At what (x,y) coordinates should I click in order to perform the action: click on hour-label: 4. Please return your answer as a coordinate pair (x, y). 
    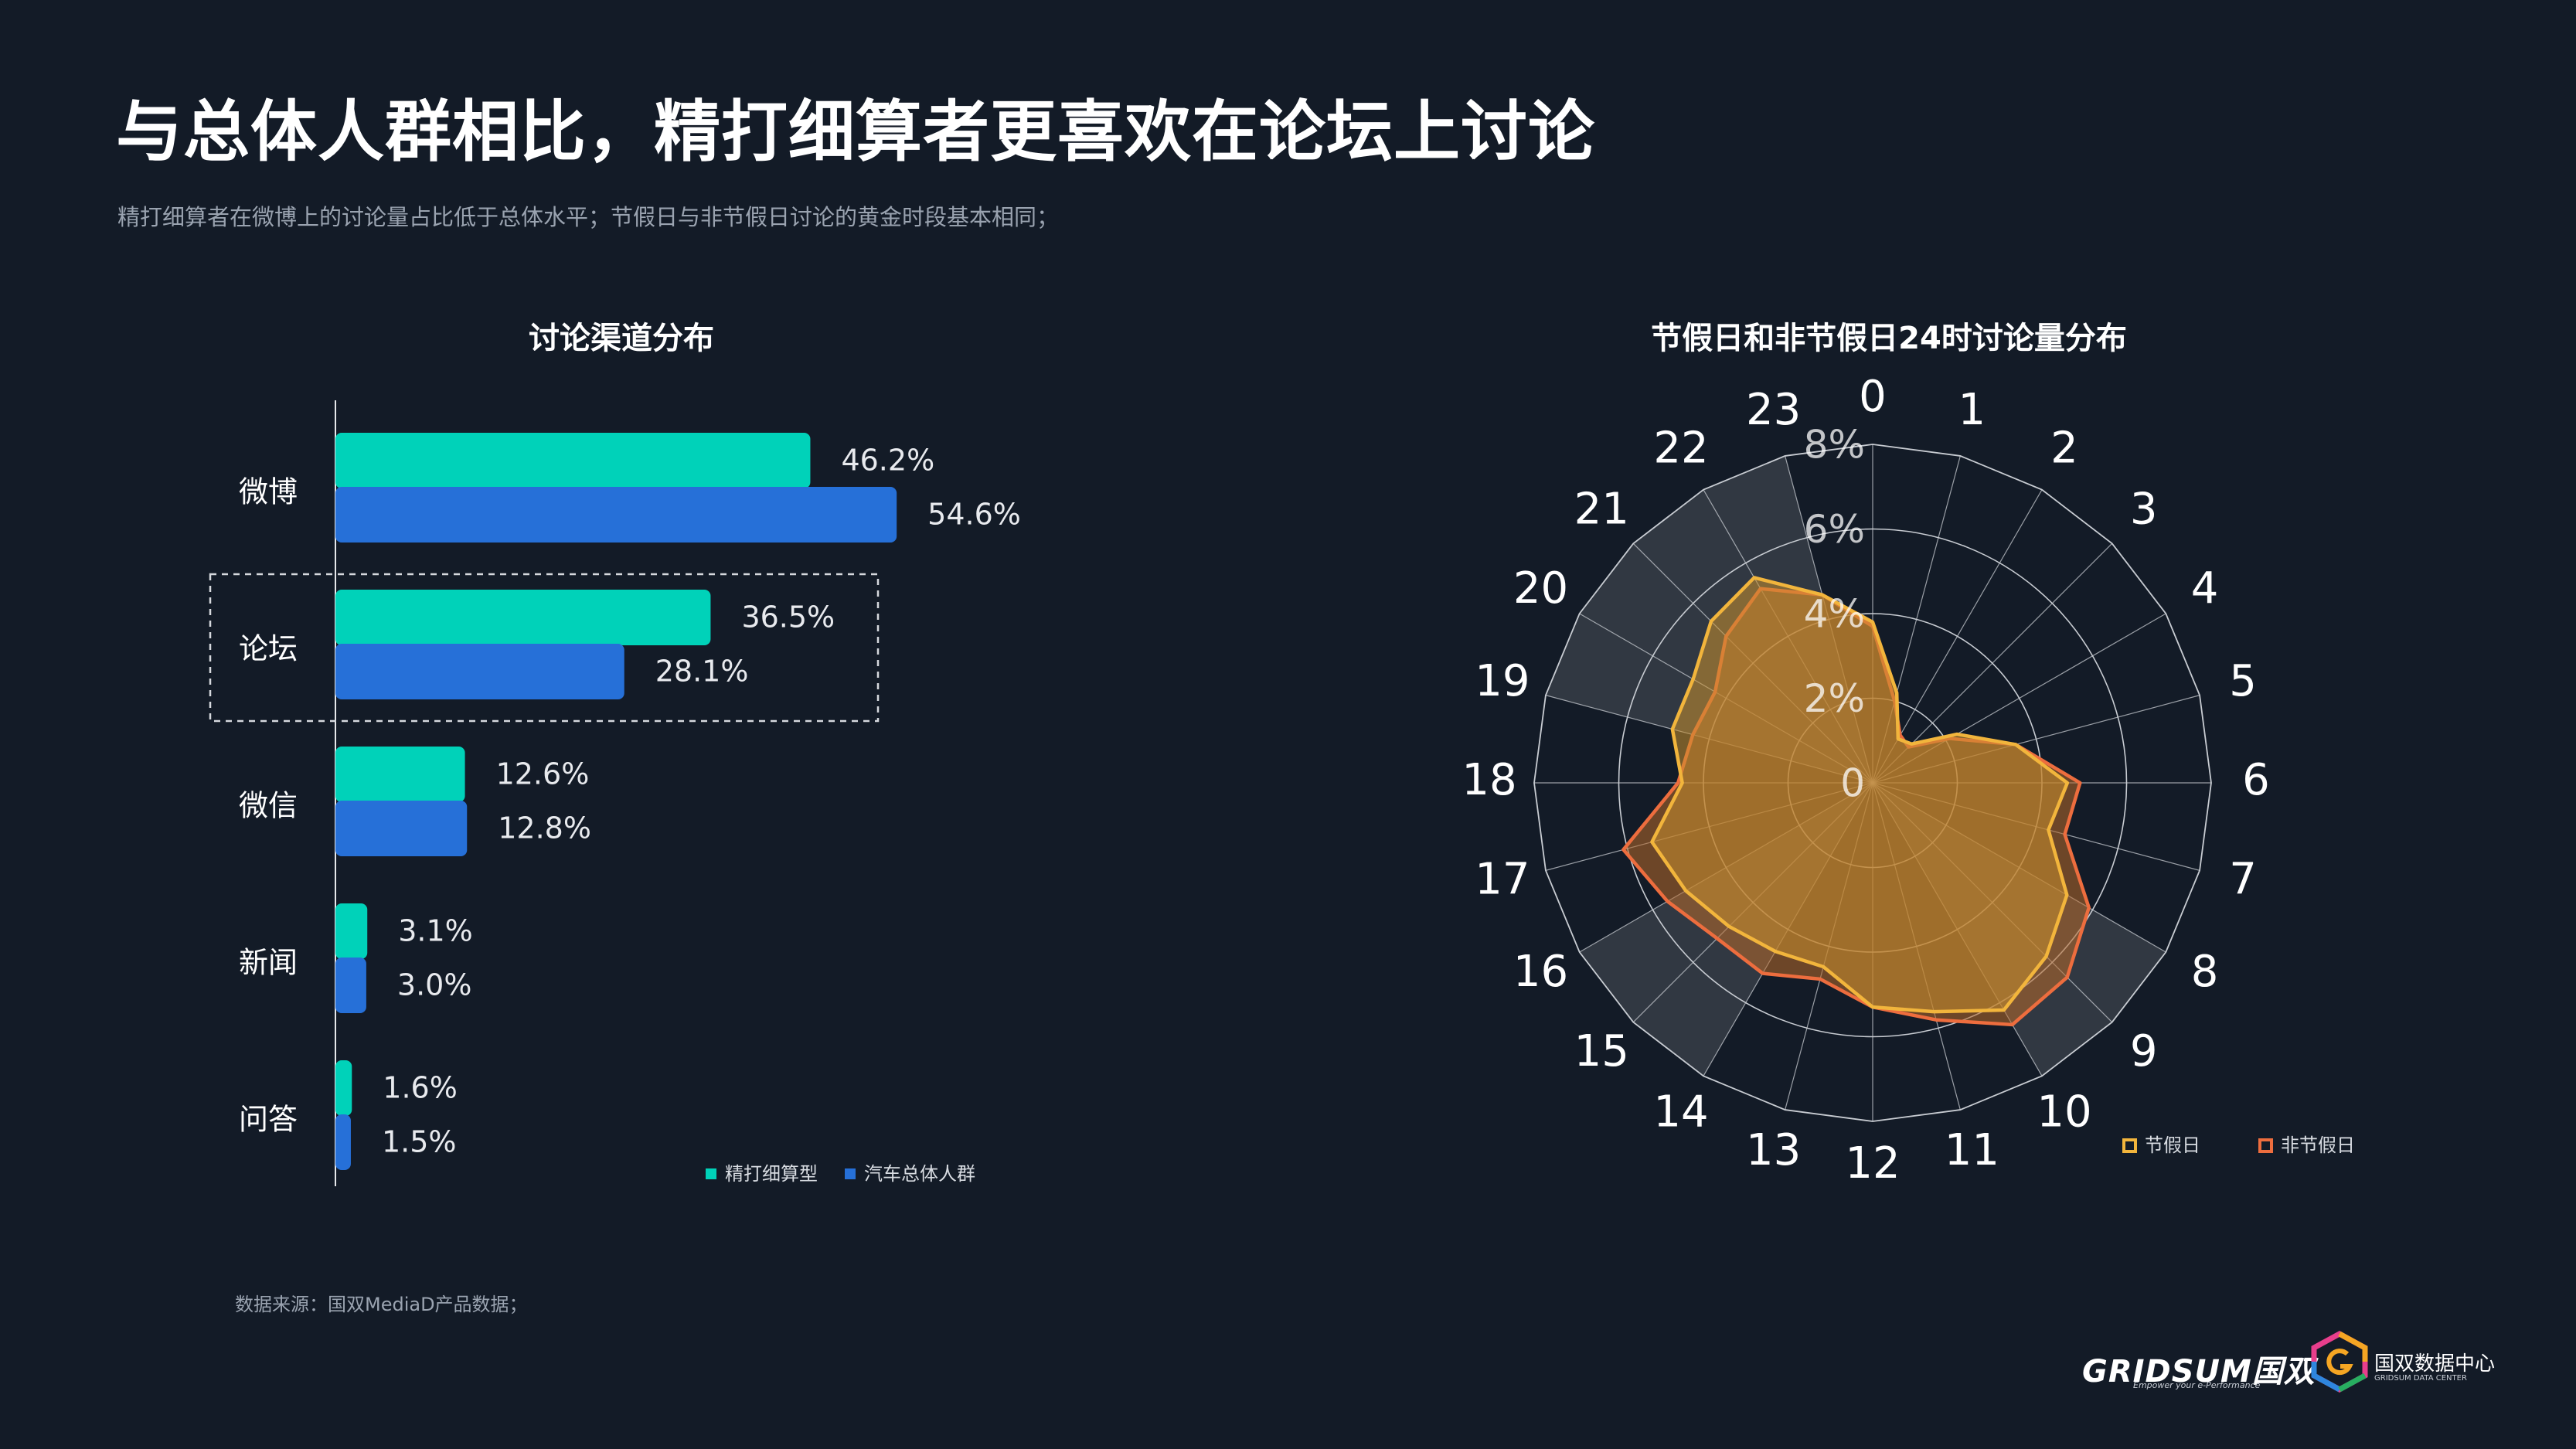
    Looking at the image, I should click on (2205, 588).